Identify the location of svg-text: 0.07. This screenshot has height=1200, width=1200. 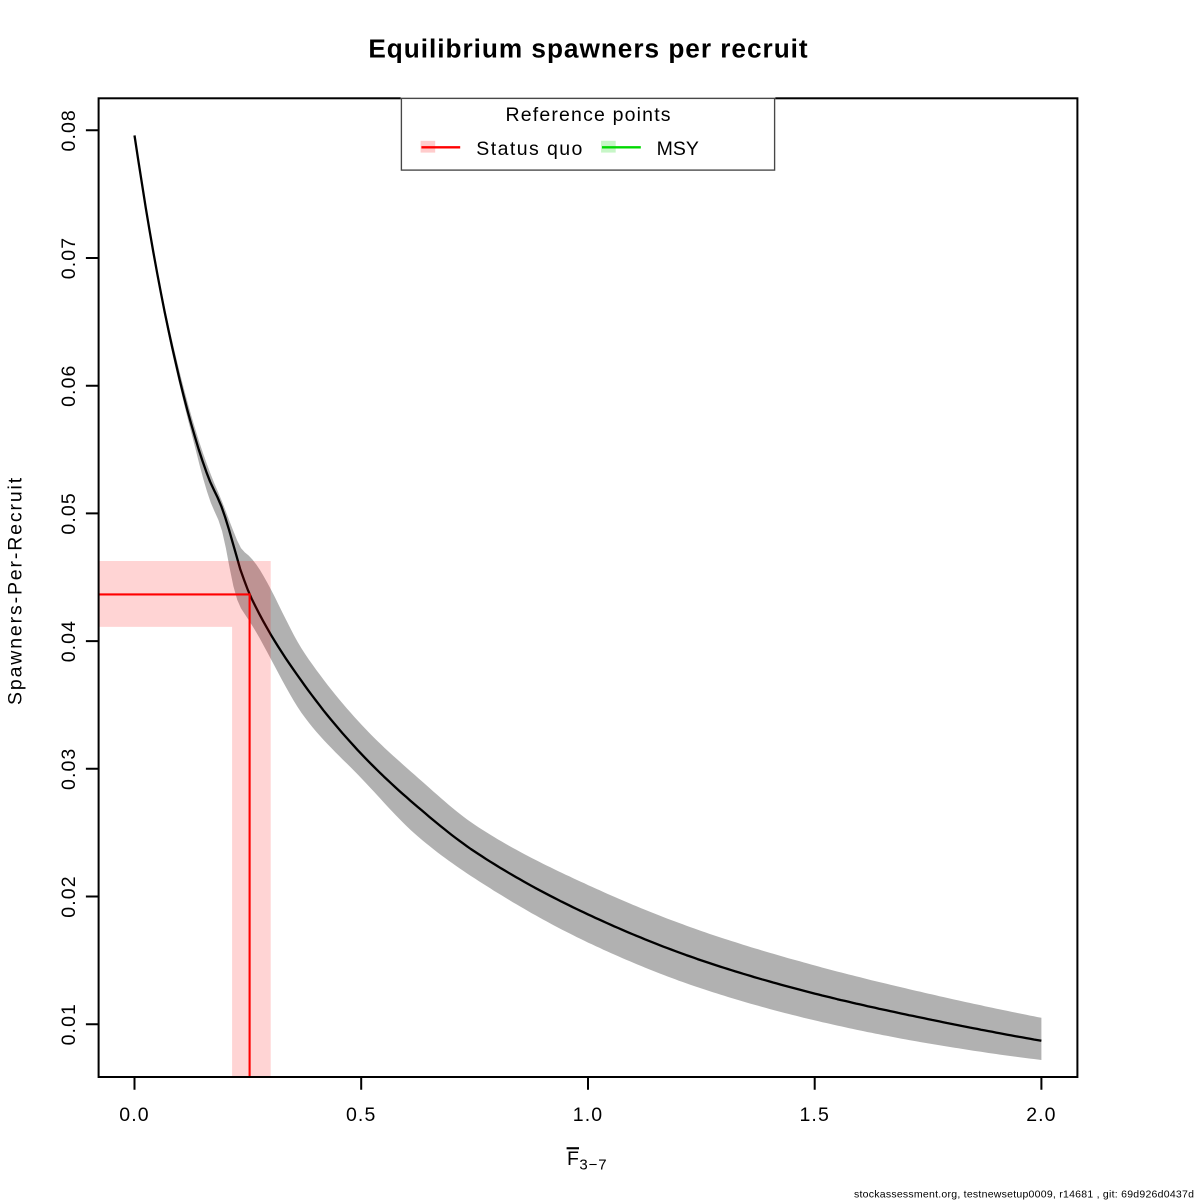
(69, 258).